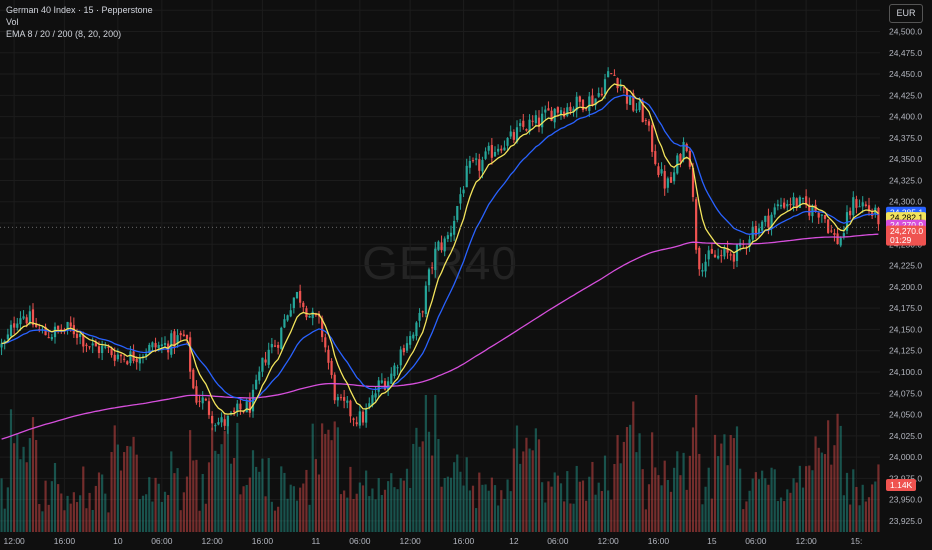 This screenshot has height=550, width=932. Describe the element at coordinates (905, 159) in the screenshot. I see `y-tick-label: 24,350.0` at that location.